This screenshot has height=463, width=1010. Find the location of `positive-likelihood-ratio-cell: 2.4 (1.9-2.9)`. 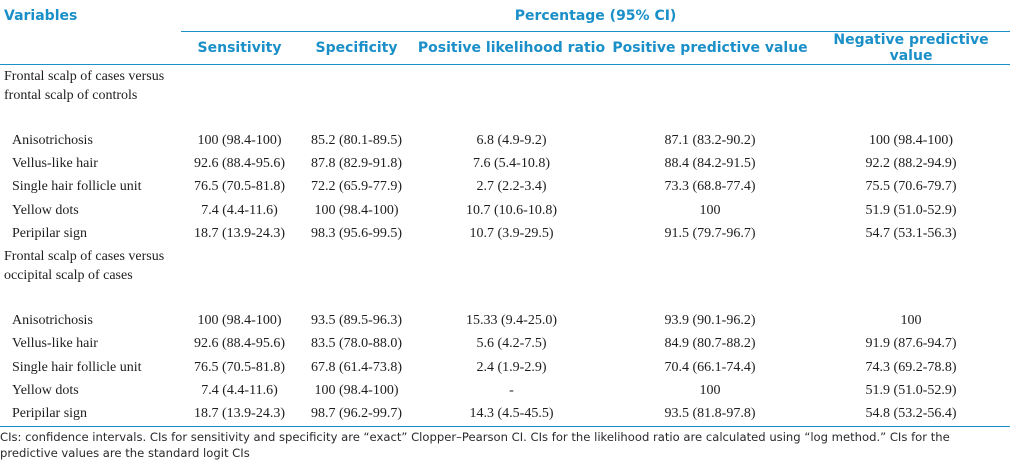

positive-likelihood-ratio-cell: 2.4 (1.9-2.9) is located at coordinates (511, 367).